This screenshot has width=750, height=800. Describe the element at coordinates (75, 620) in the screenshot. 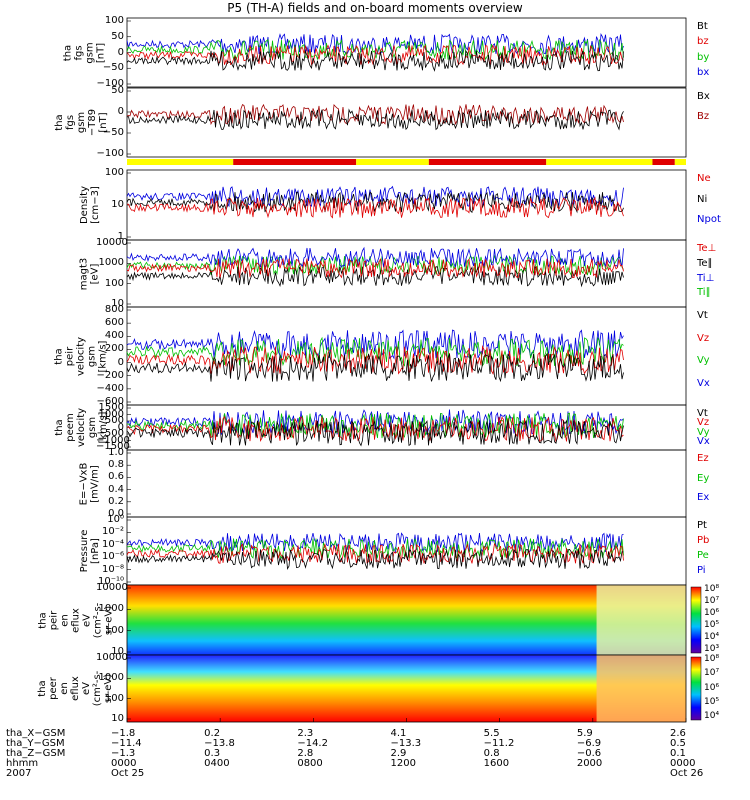

I see `y-axis-label: tha peir en eflux eV (cm²-s-sr-eV)` at that location.